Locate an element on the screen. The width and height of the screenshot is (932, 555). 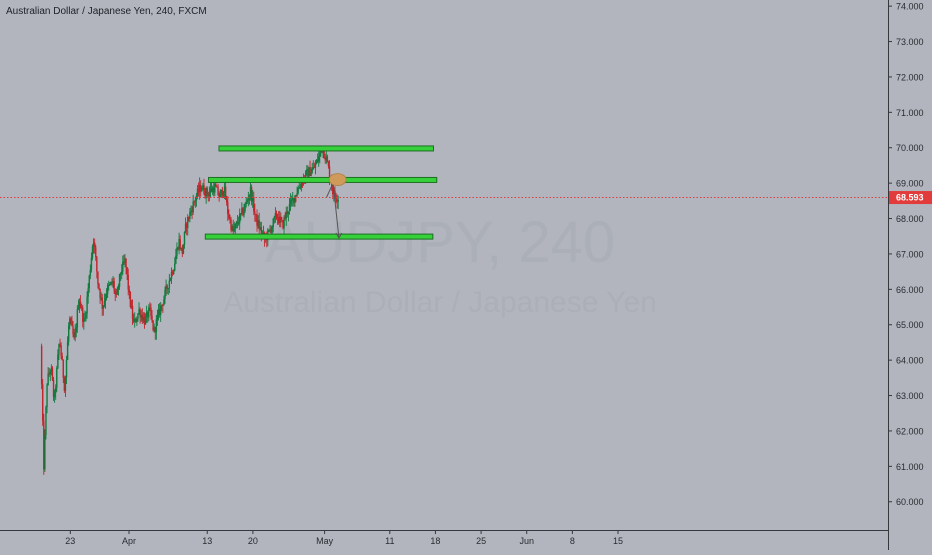
y-tick-label: 66.000 is located at coordinates (910, 290).